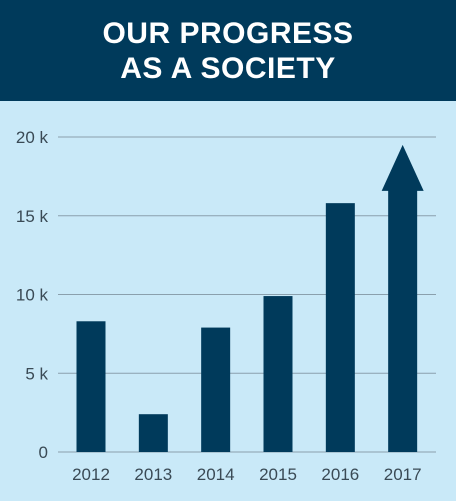 The image size is (456, 501). Describe the element at coordinates (402, 298) in the screenshot. I see `bar-arrow-2017` at that location.